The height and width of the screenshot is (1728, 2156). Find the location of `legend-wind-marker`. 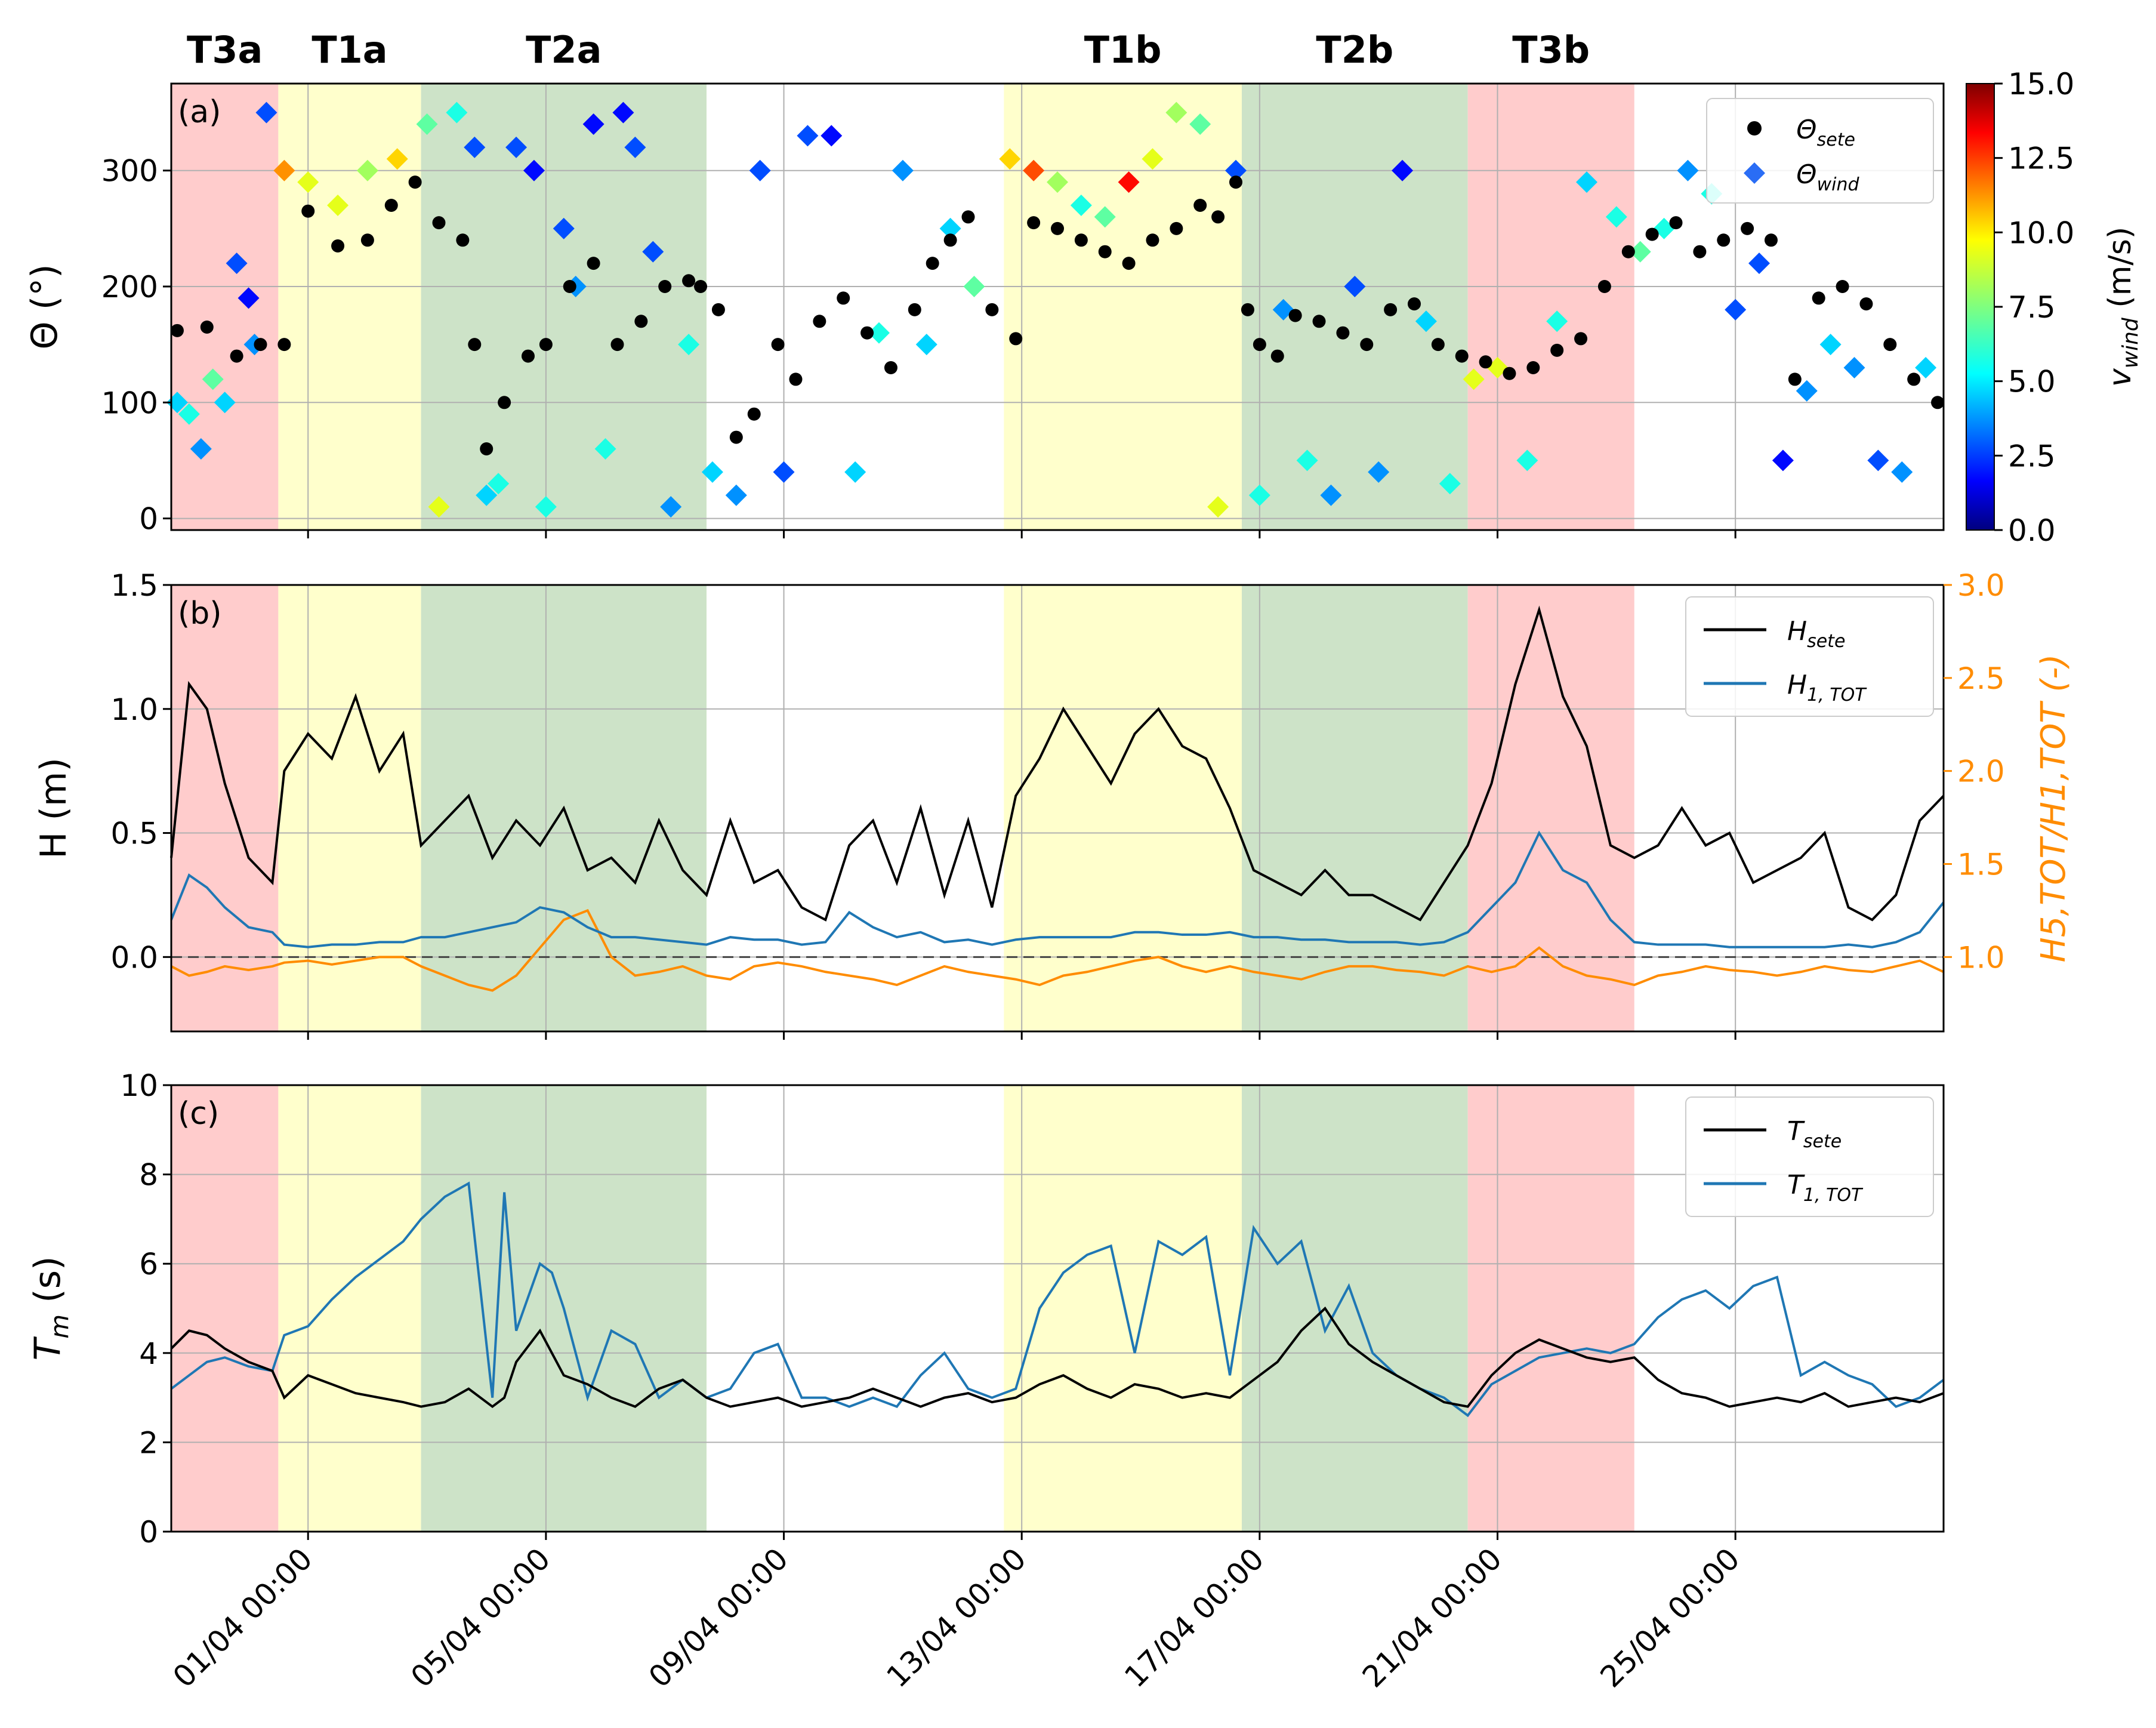

legend-wind-marker is located at coordinates (1755, 173).